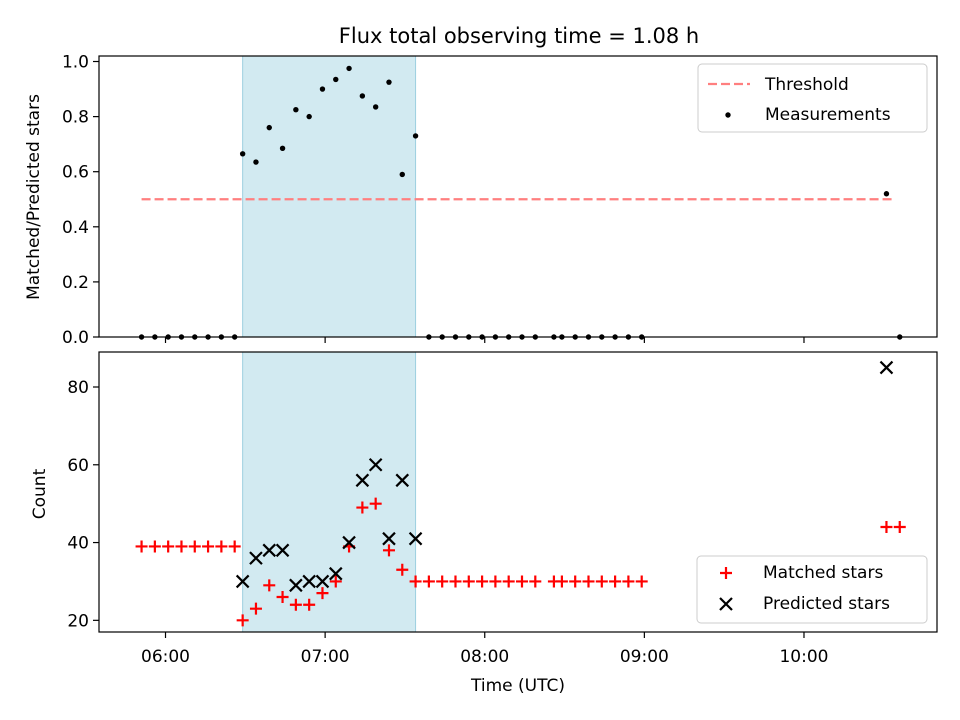 This screenshot has width=960, height=720. Describe the element at coordinates (828, 115) in the screenshot. I see `measurements-legend-label: Measurements` at that location.